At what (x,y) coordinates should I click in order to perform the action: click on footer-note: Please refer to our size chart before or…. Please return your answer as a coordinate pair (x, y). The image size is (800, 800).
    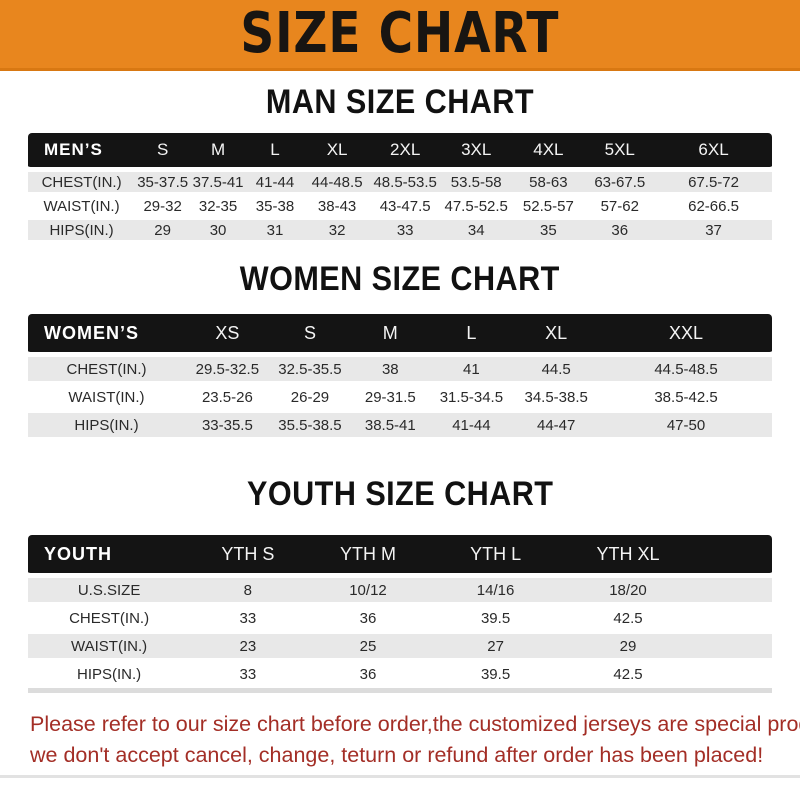
    Looking at the image, I should click on (415, 740).